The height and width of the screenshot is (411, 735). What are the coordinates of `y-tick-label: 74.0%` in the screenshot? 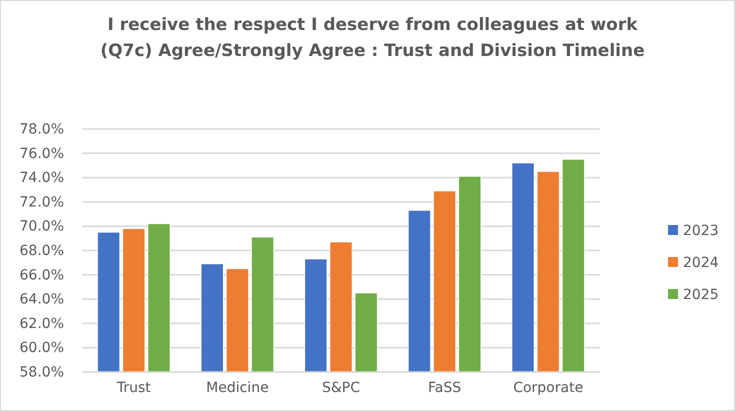 It's located at (42, 178).